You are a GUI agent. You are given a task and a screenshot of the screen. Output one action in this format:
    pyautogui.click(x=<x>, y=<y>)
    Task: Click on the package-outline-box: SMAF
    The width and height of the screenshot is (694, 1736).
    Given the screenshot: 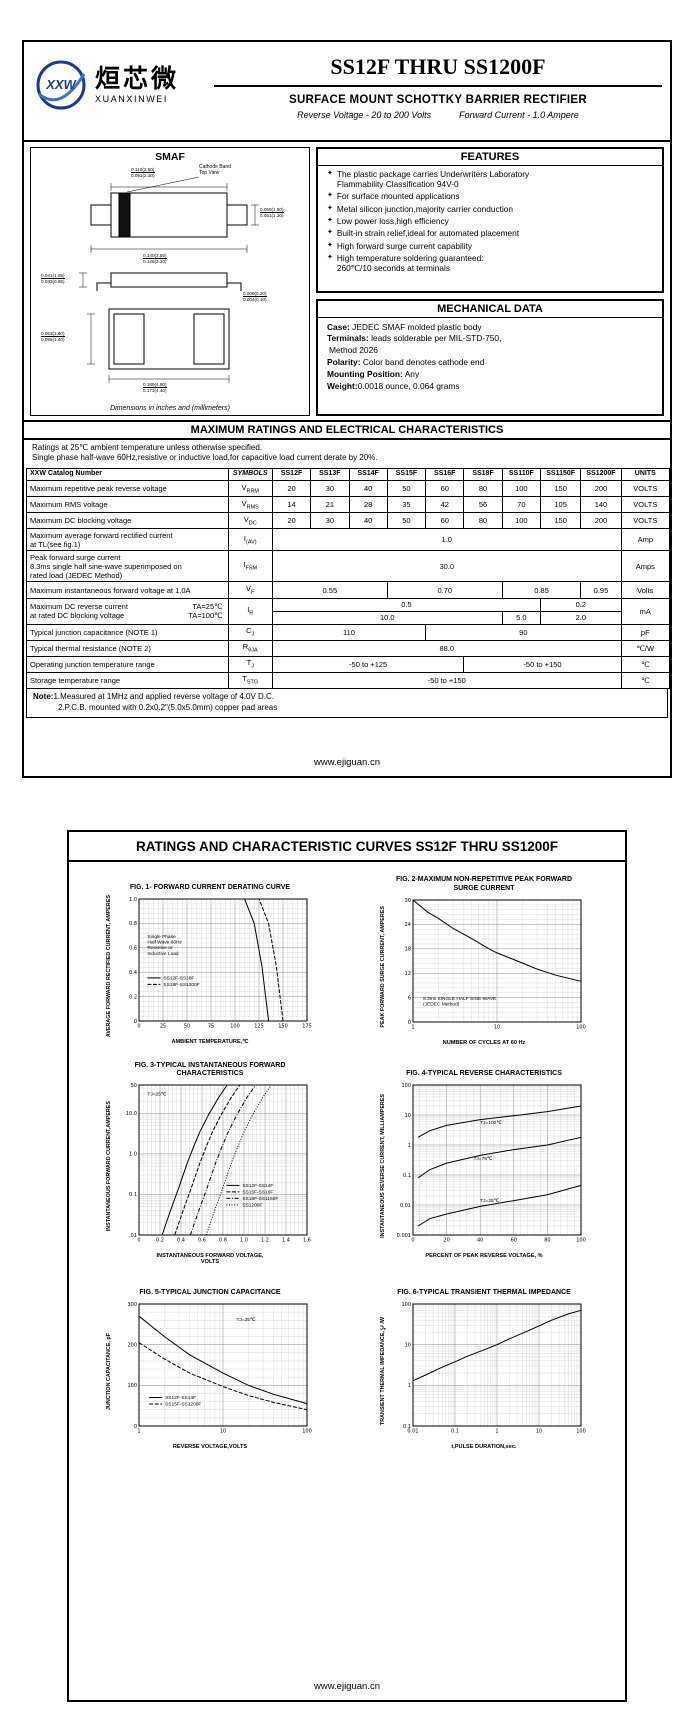 What is the action you would take?
    pyautogui.click(x=170, y=281)
    